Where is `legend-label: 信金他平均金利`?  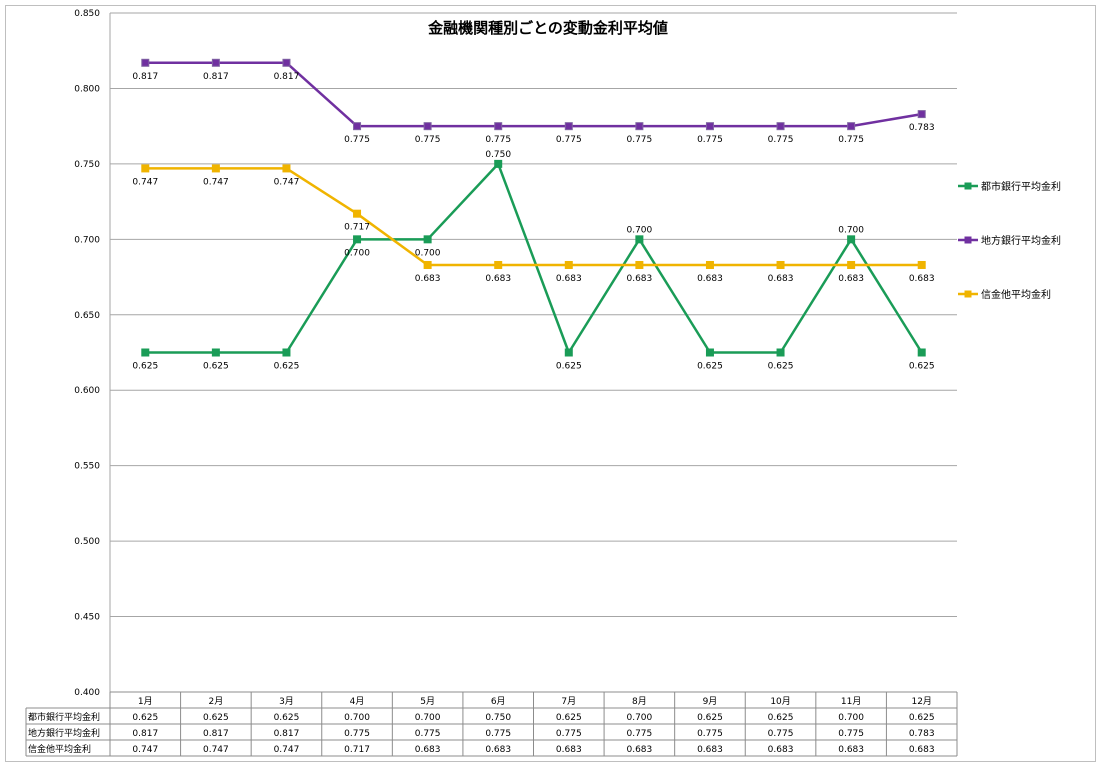 legend-label: 信金他平均金利 is located at coordinates (1016, 294).